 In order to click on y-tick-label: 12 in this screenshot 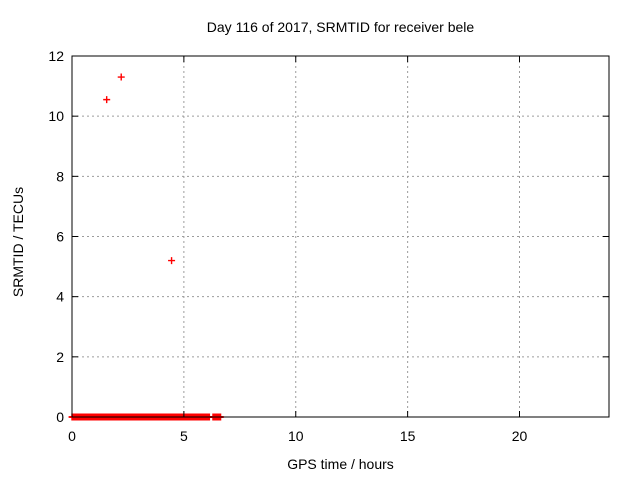, I will do `click(56, 56)`.